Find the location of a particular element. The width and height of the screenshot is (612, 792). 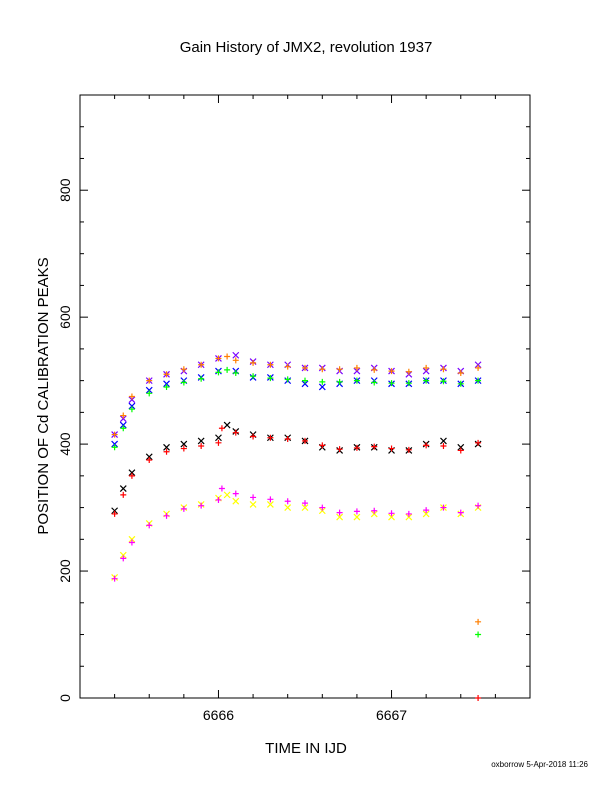

footer-timestamp: oxborrow 5-Apr-2018 11:26 is located at coordinates (539, 764).